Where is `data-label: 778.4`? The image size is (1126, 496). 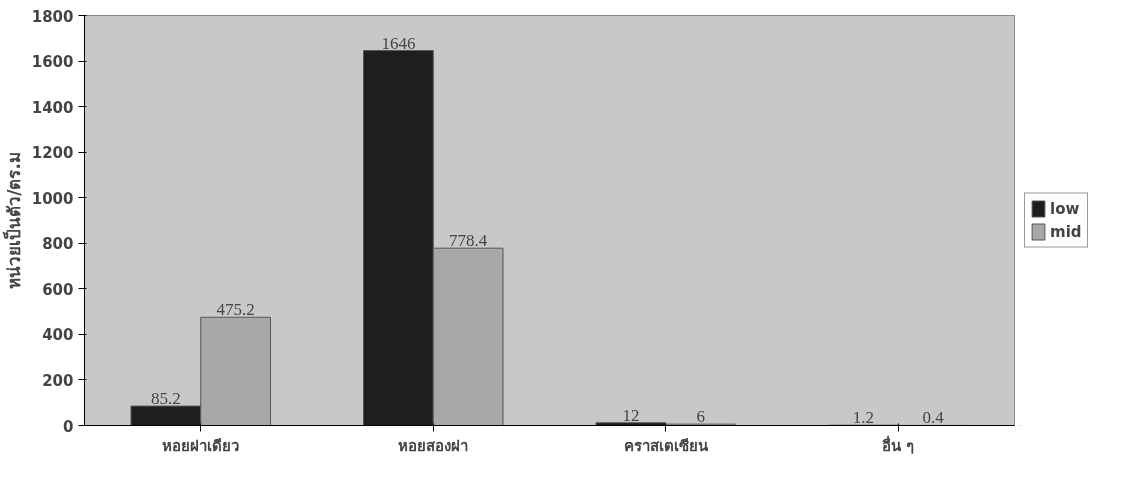 data-label: 778.4 is located at coordinates (468, 241).